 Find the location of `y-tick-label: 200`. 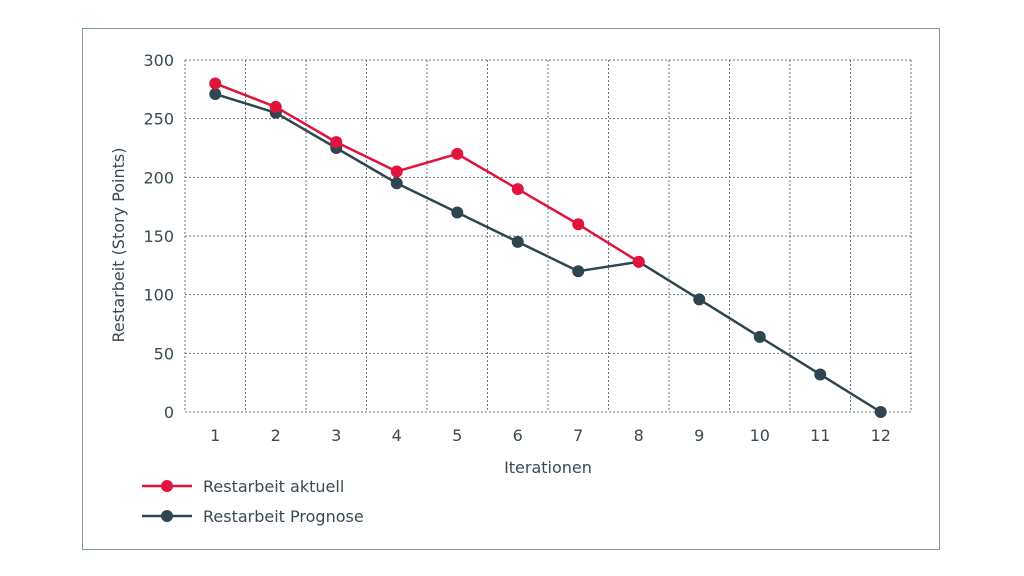

y-tick-label: 200 is located at coordinates (158, 177).